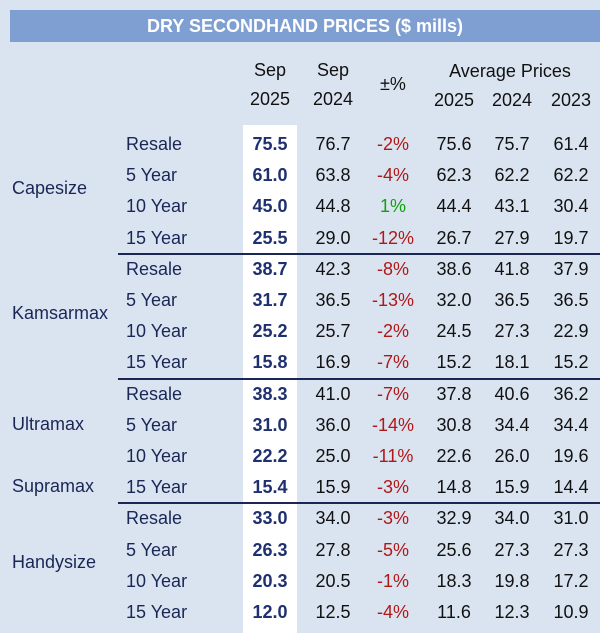 The image size is (600, 633). I want to click on cell-avg2025: 44.4, so click(454, 206).